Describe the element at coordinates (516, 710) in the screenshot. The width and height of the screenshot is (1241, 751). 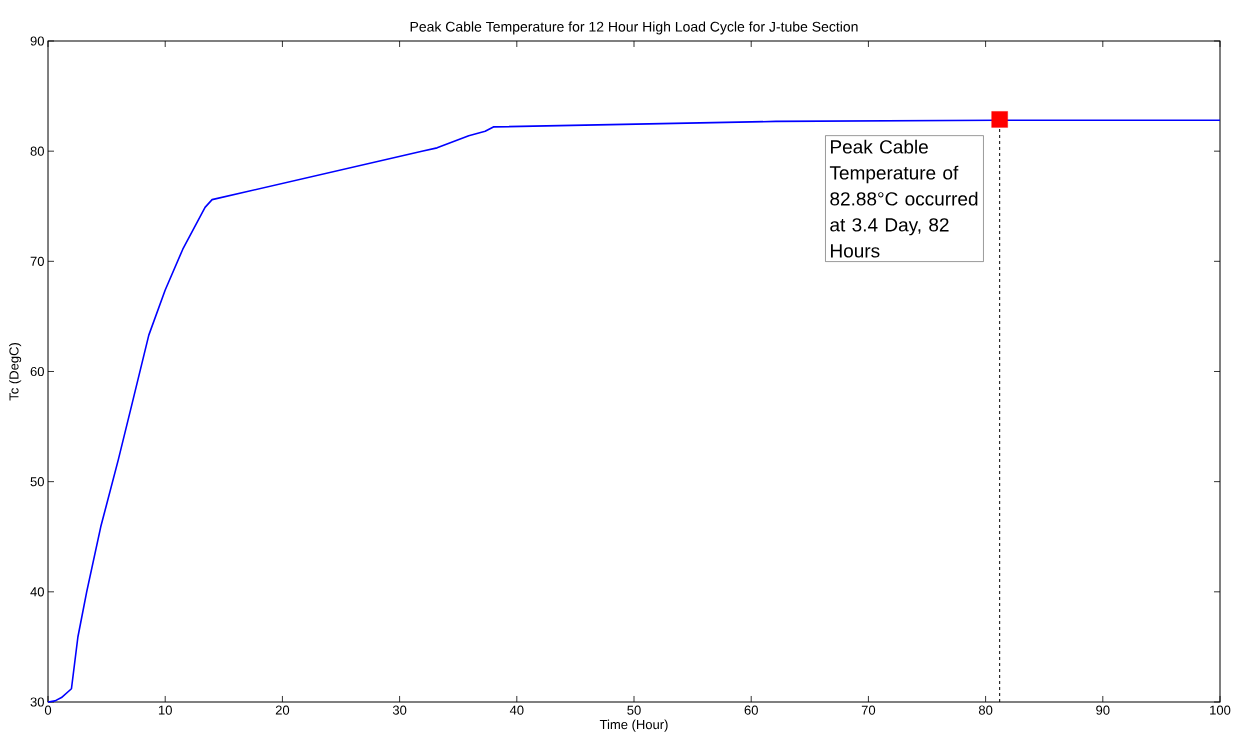
I see `x-tick-label: 40` at that location.